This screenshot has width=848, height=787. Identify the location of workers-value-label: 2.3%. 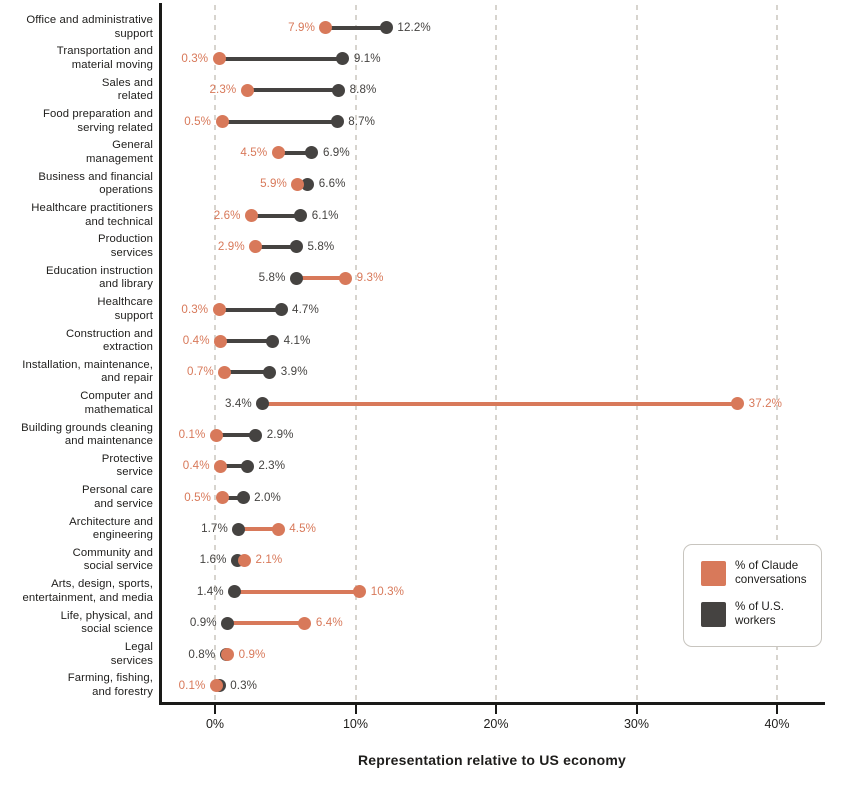
(272, 466).